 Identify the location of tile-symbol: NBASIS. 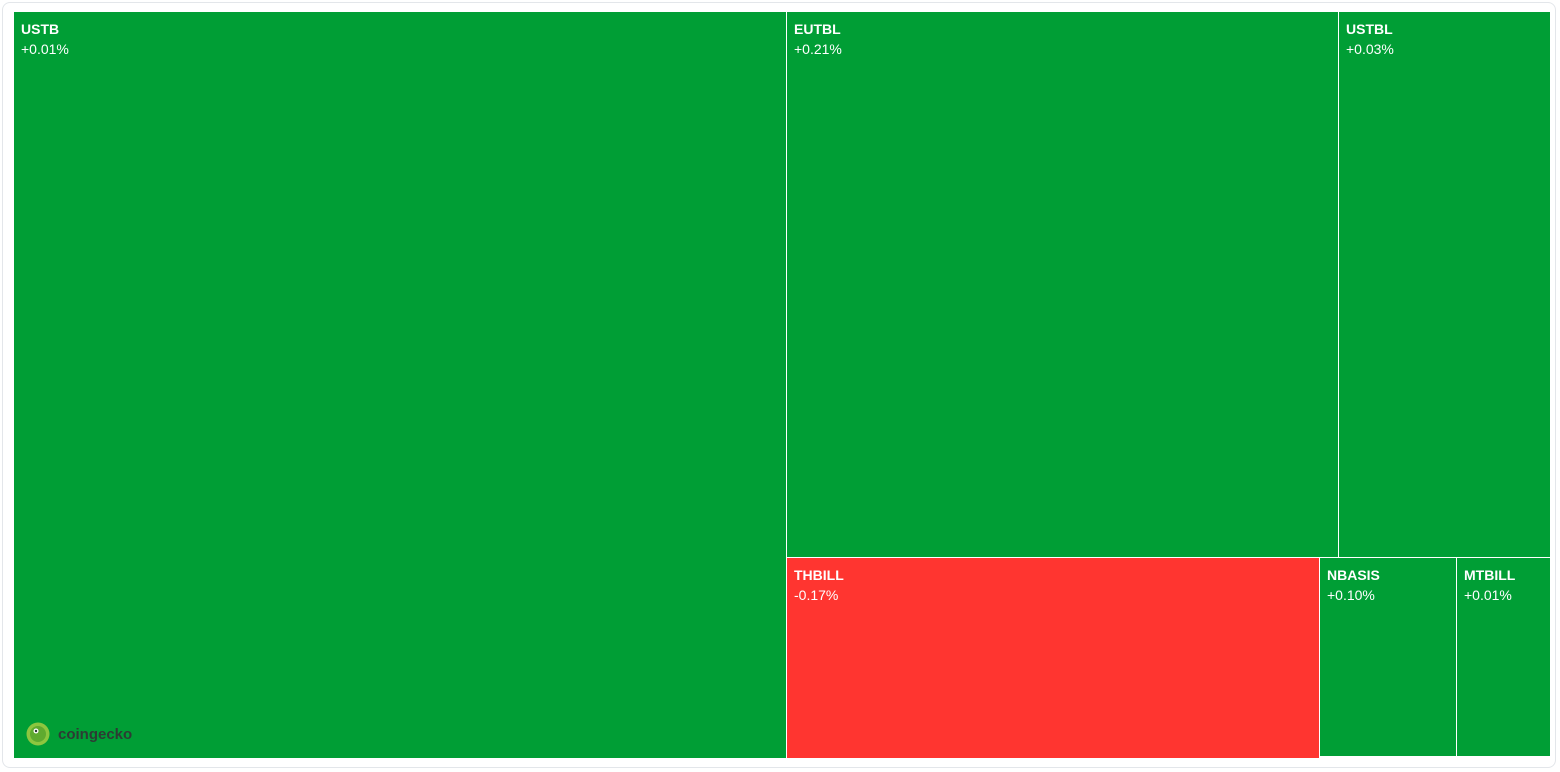
(1353, 575).